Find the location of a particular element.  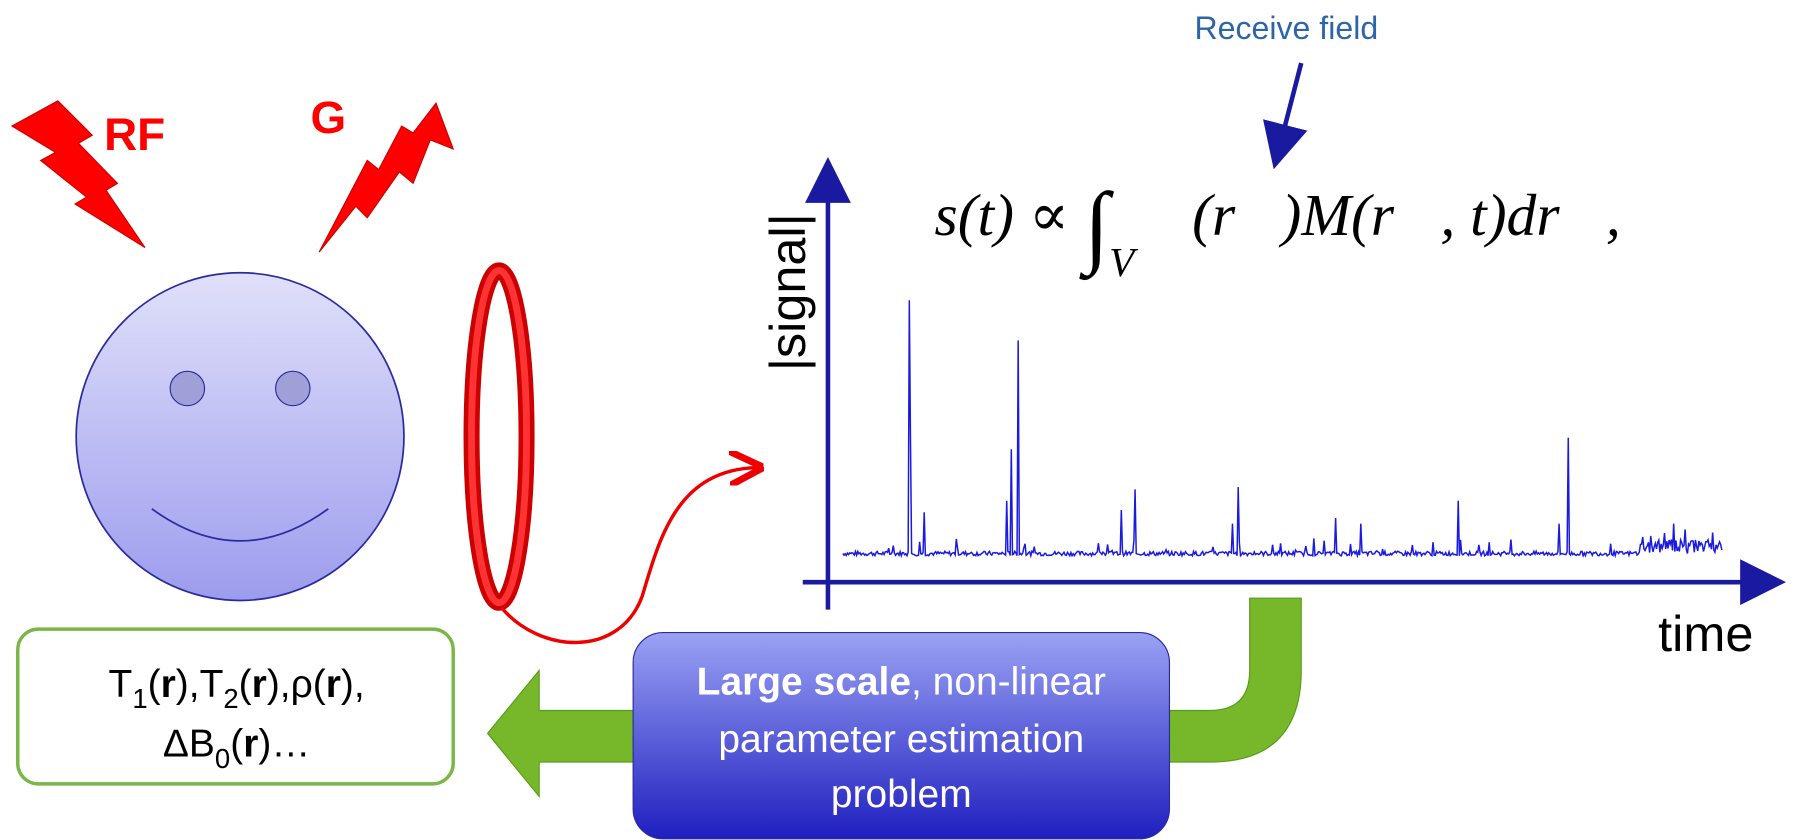

seg: T is located at coordinates (121, 684).